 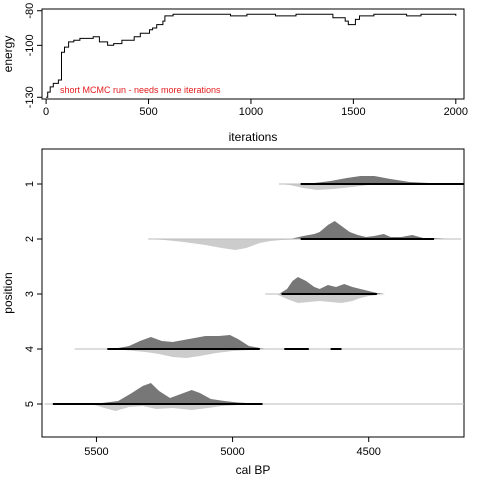 I want to click on energy-y-tick-label: -100, so click(x=30, y=45).